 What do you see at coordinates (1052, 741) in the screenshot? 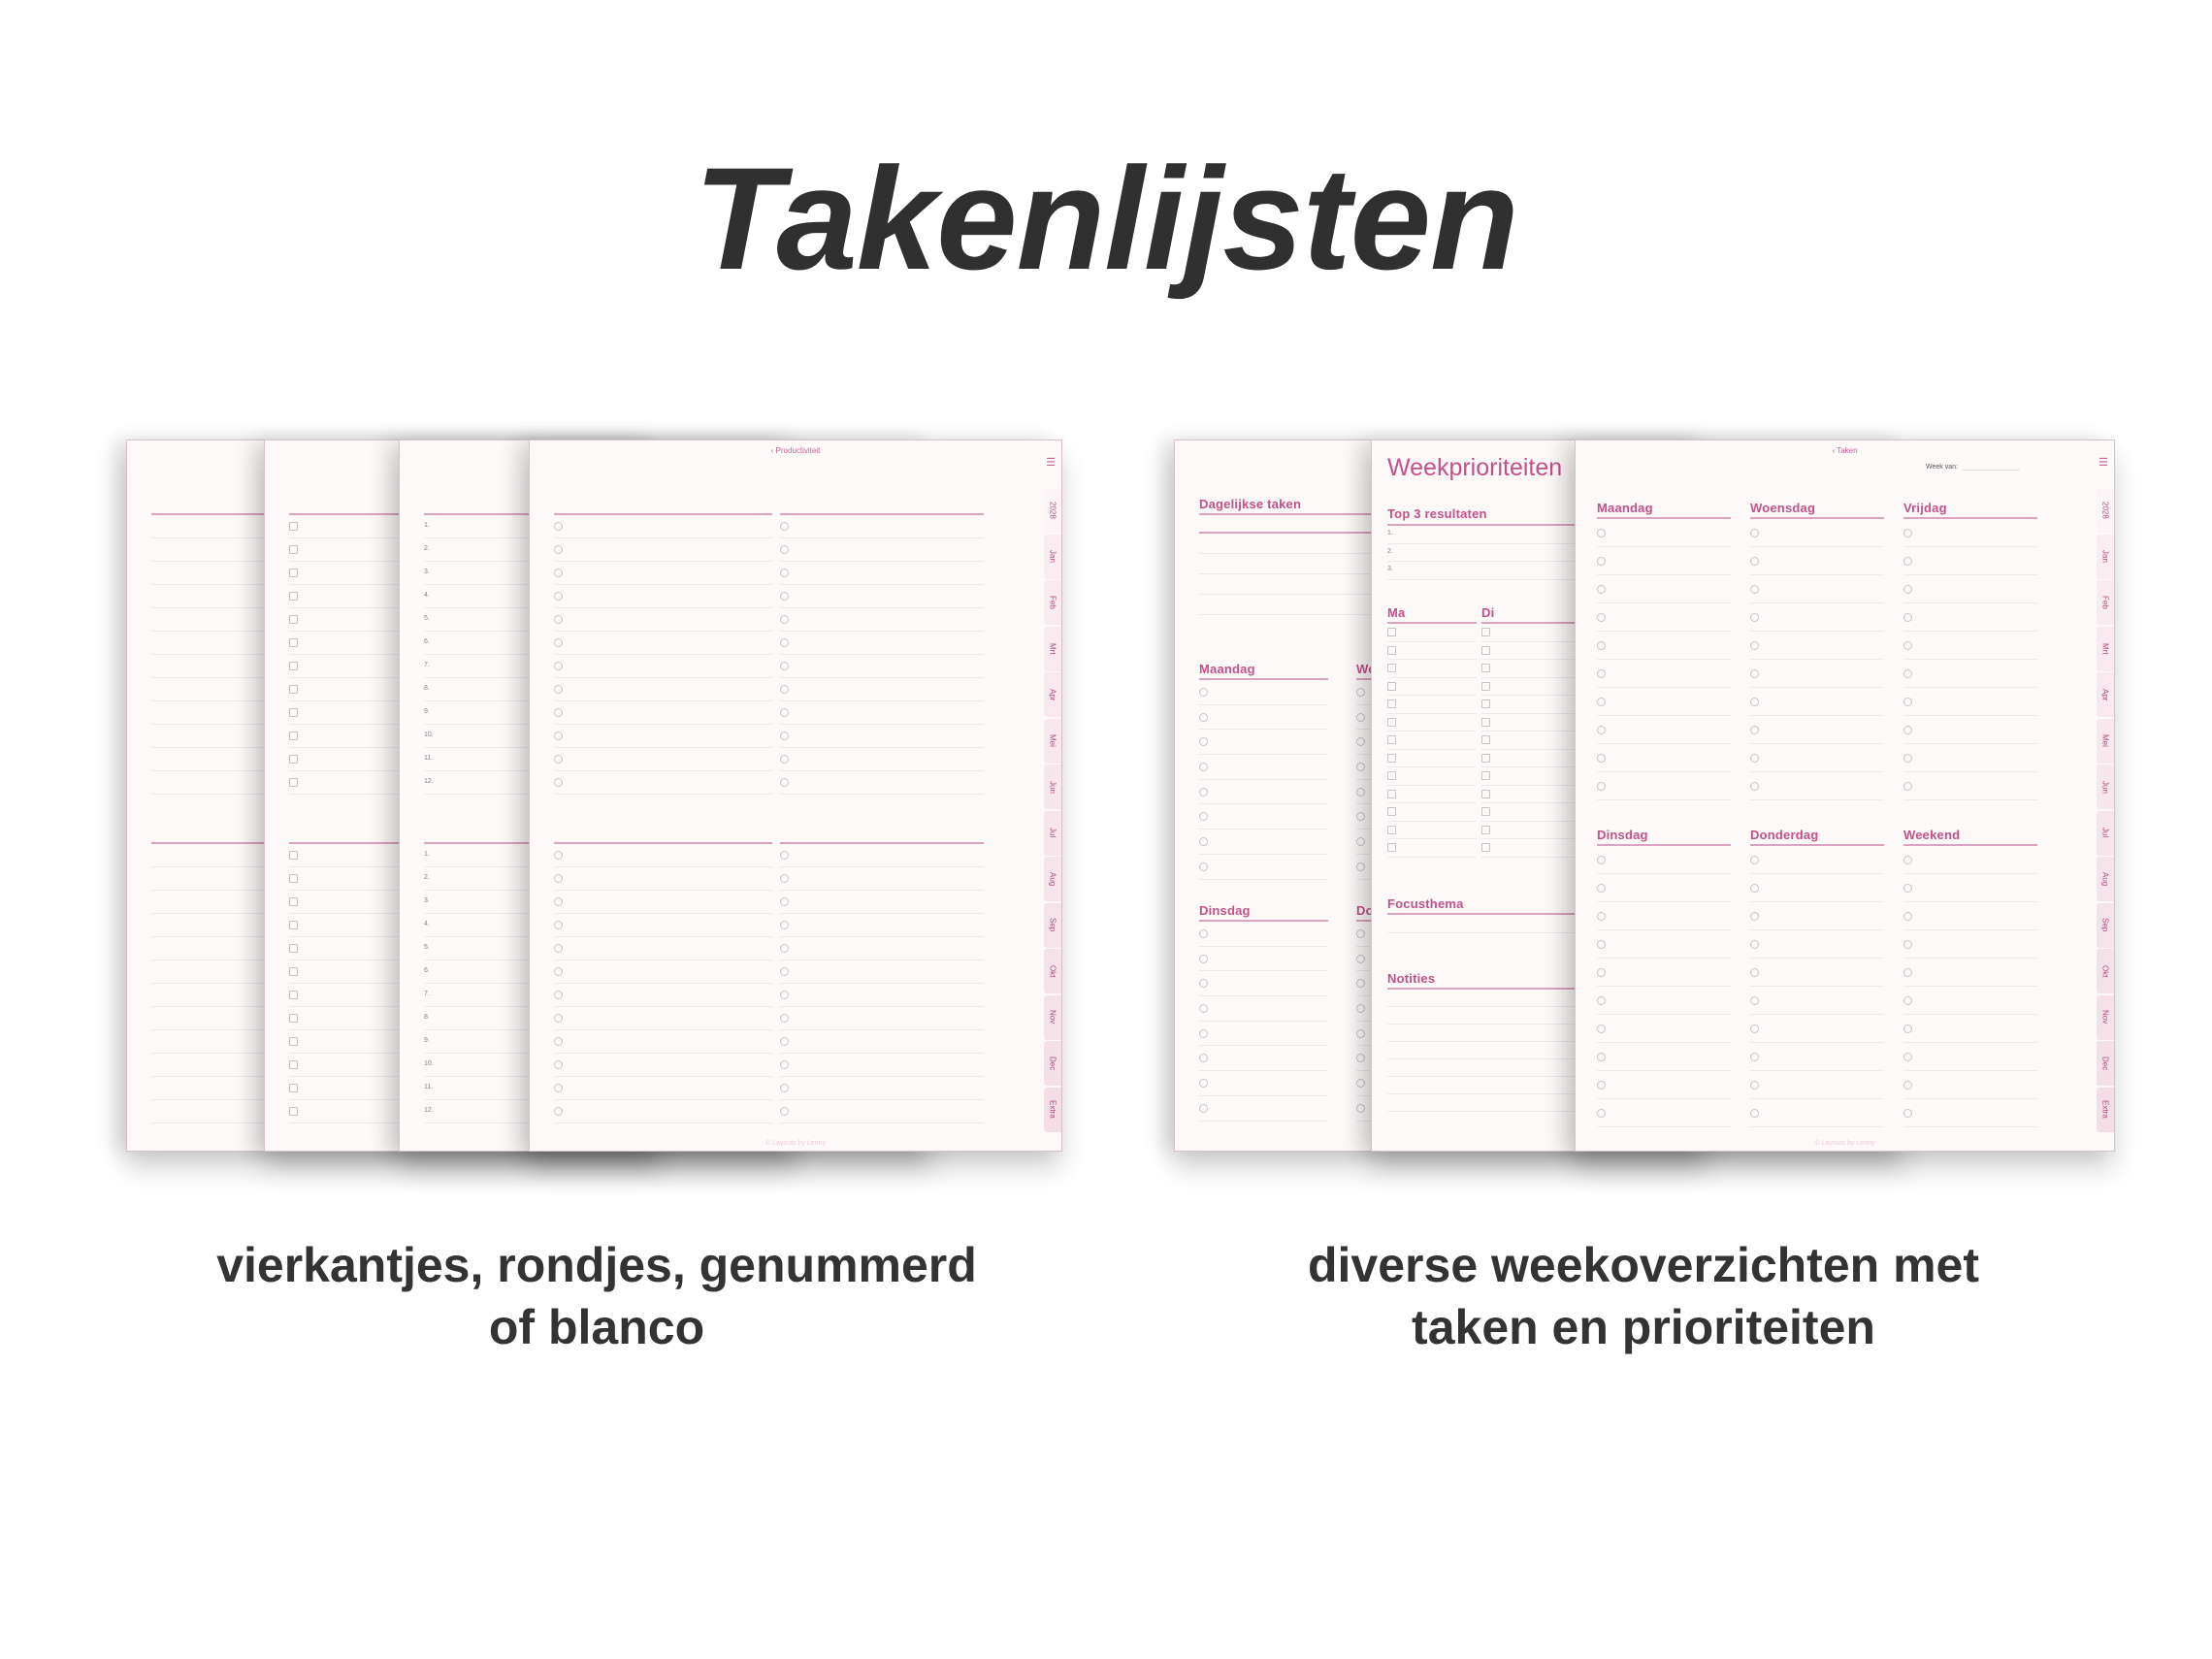
I see `tab-mei: Mei` at bounding box center [1052, 741].